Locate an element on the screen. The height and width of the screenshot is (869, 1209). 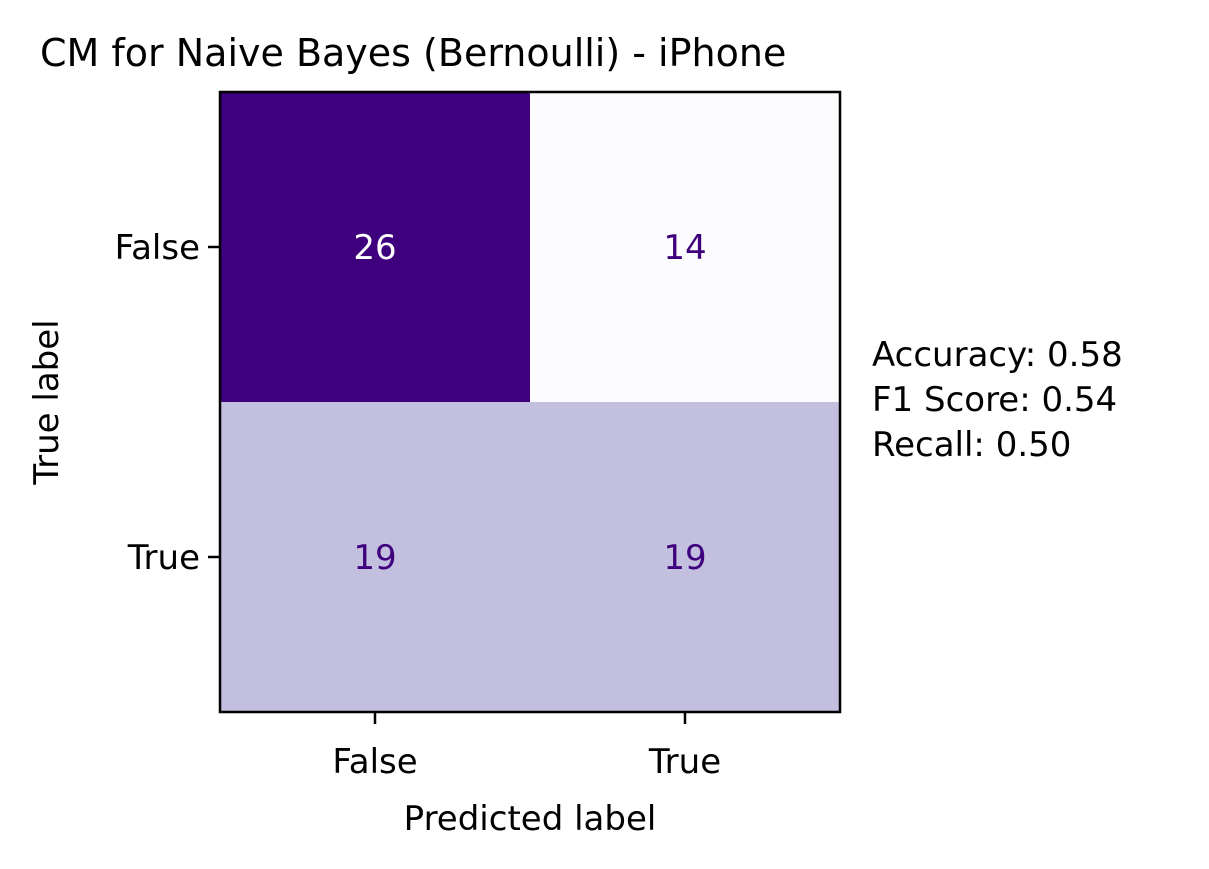
x-axis-label: Predicted label is located at coordinates (530, 819).